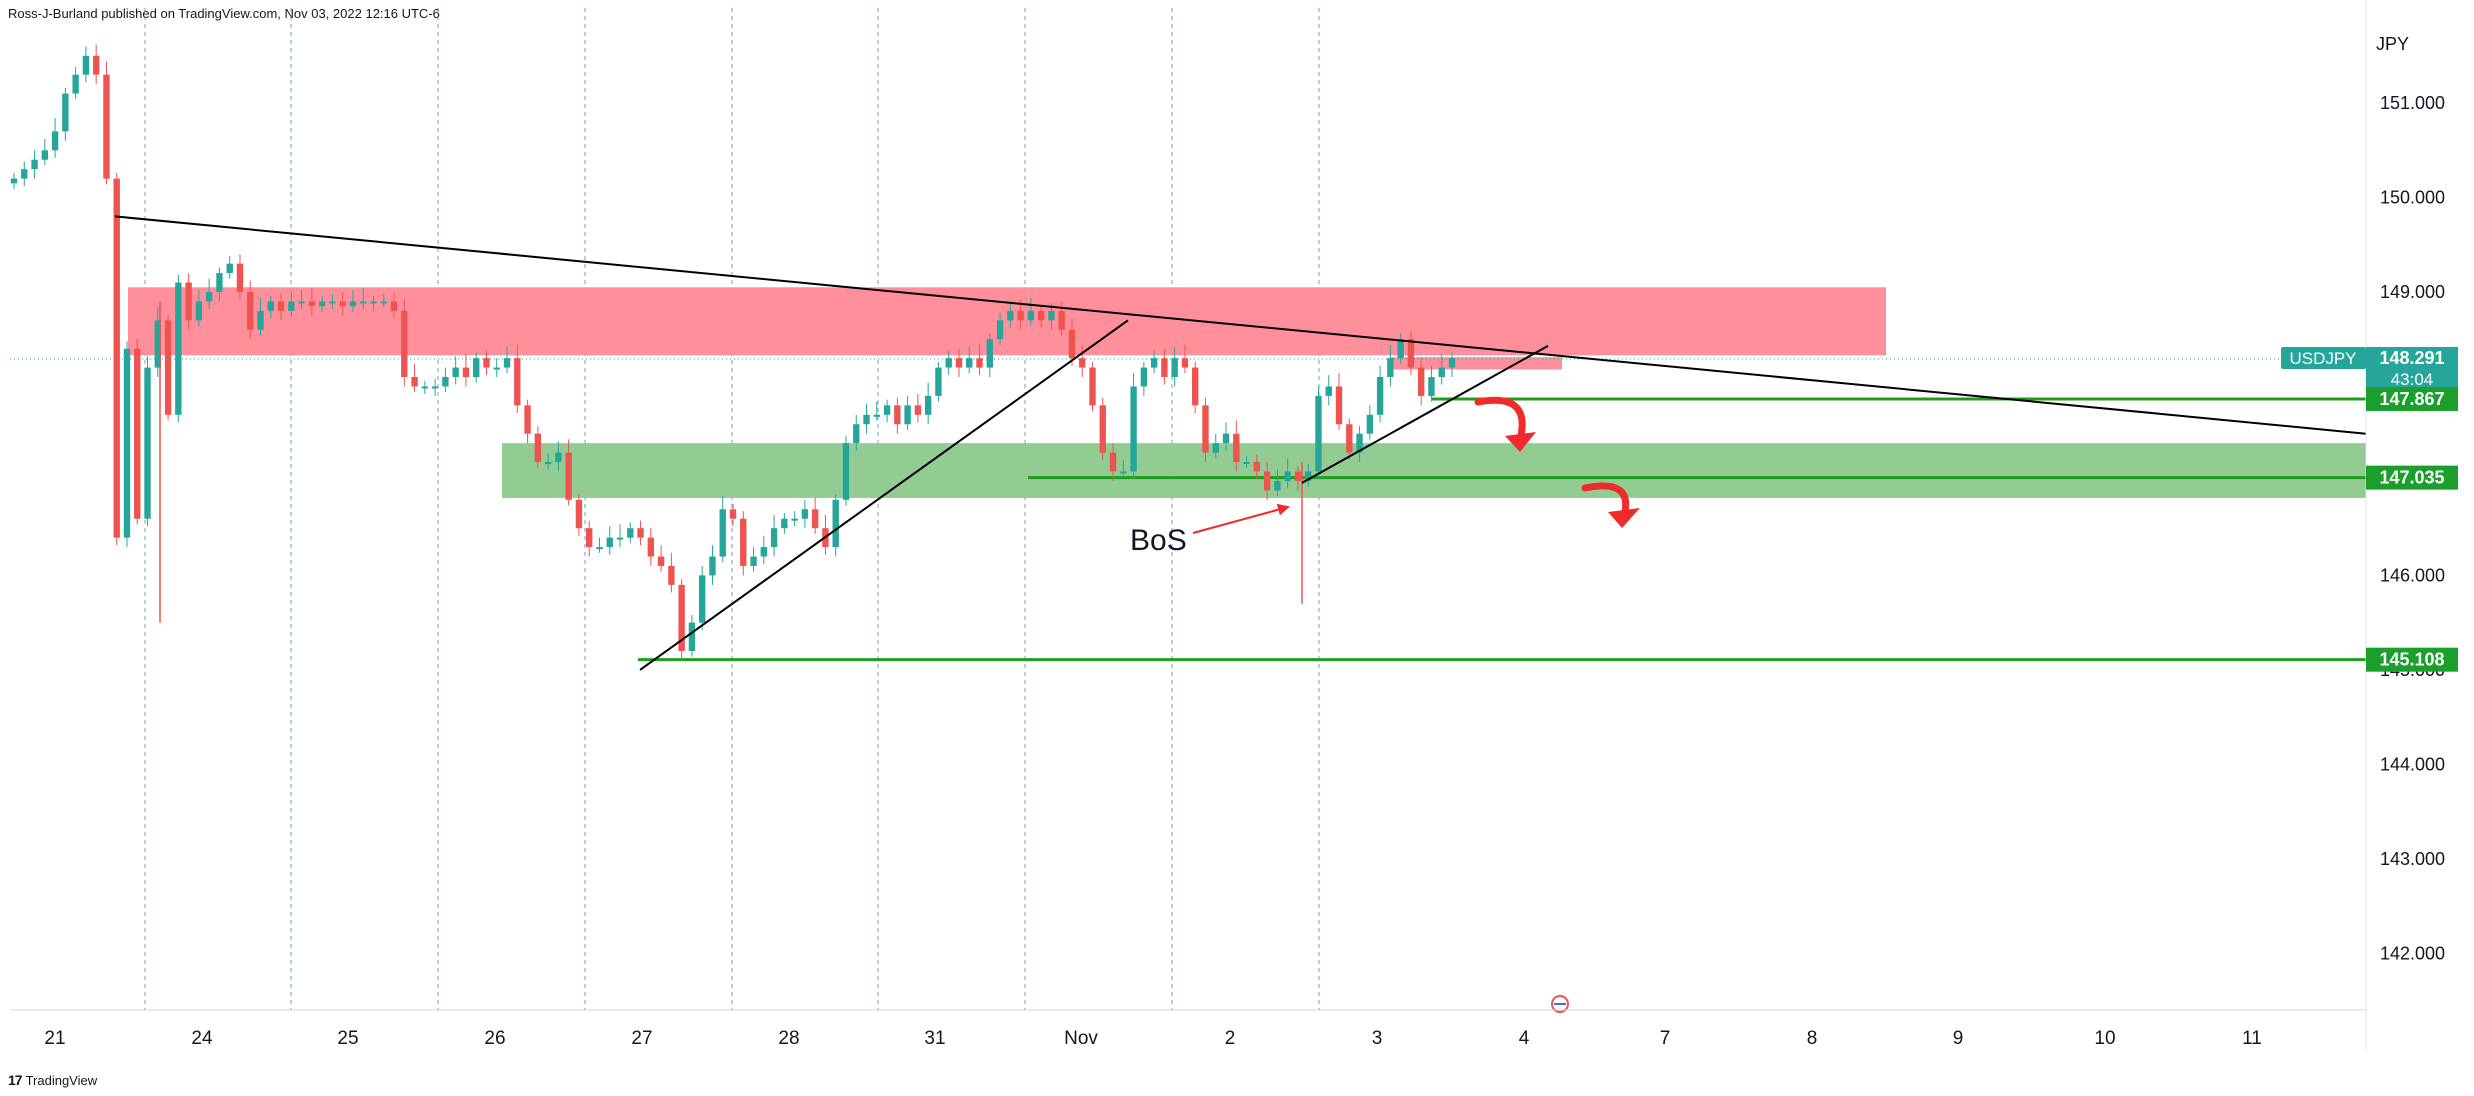 The height and width of the screenshot is (1096, 2474). Describe the element at coordinates (1230, 1038) in the screenshot. I see `x-tick-8: 2` at that location.